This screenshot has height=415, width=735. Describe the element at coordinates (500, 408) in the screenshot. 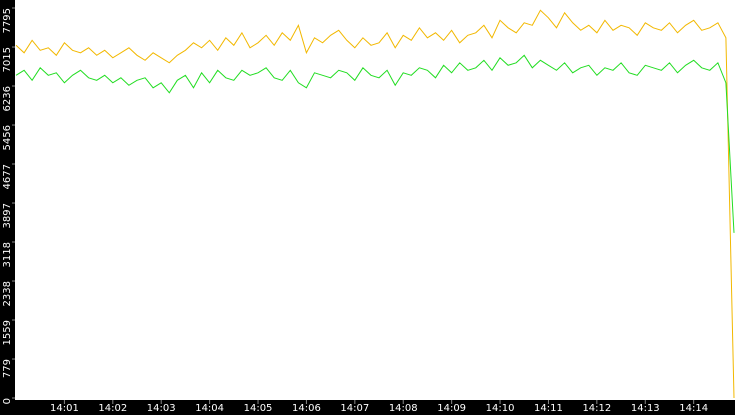

I see `x-tick-label: 14:10` at that location.